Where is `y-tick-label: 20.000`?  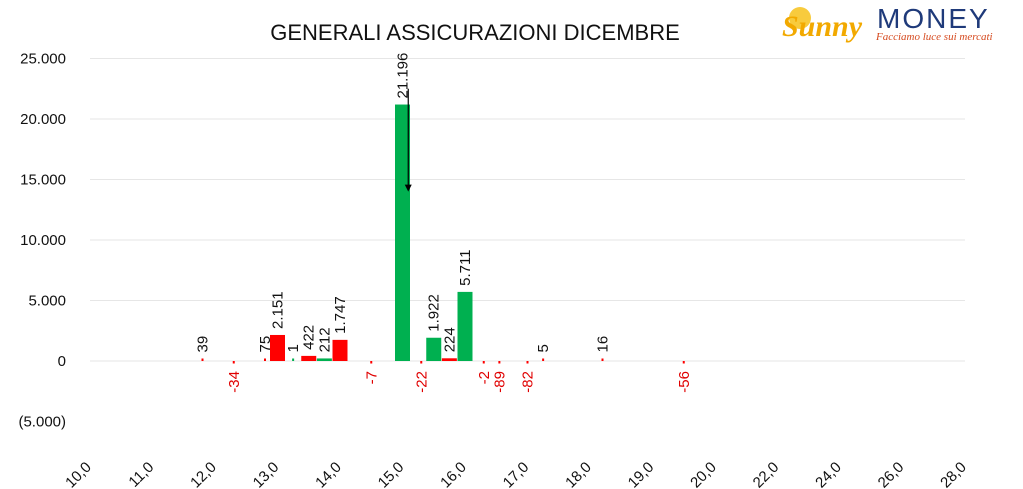
y-tick-label: 20.000 is located at coordinates (43, 119).